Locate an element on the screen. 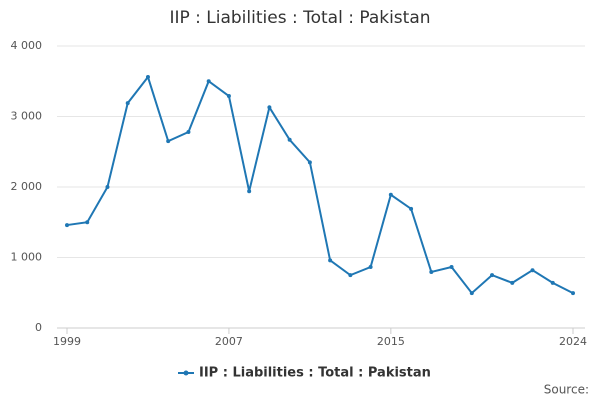 The image size is (600, 400). x-tick-label: 2024 is located at coordinates (573, 341).